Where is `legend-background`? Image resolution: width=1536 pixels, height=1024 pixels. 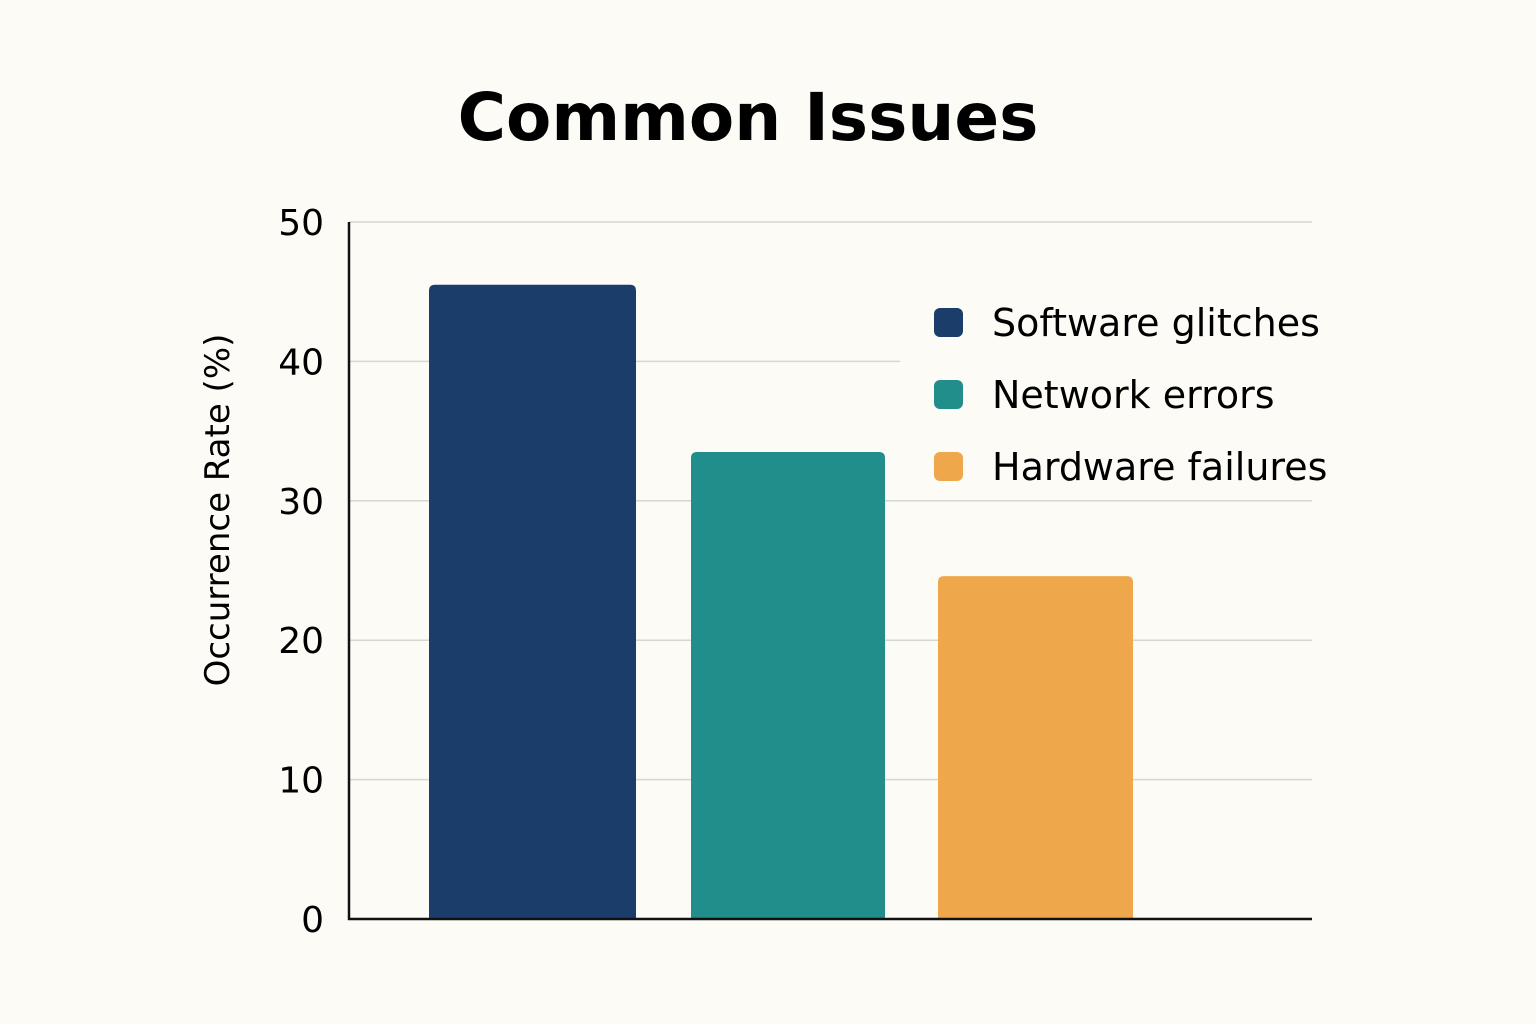 legend-background is located at coordinates (1115, 390).